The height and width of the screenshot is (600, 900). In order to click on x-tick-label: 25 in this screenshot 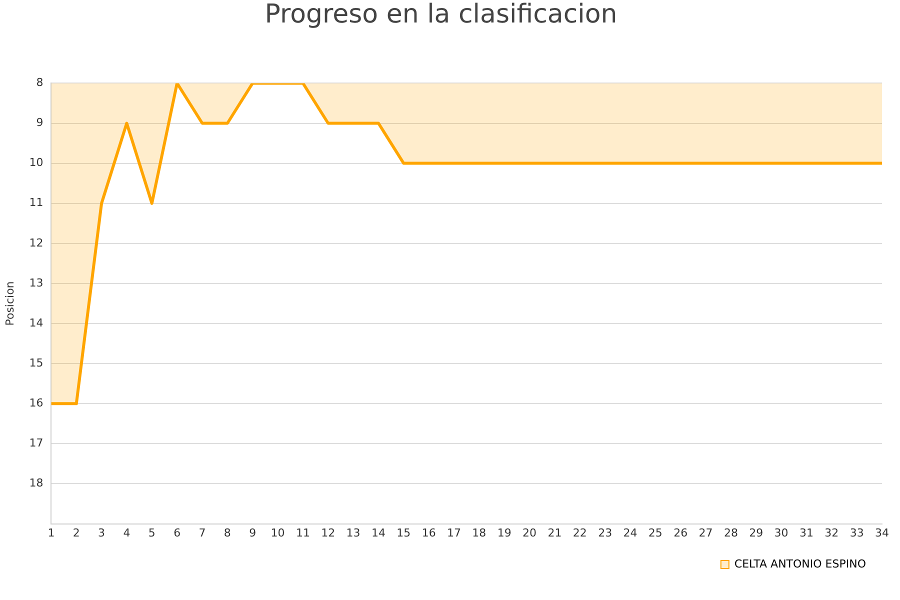, I will do `click(655, 533)`.